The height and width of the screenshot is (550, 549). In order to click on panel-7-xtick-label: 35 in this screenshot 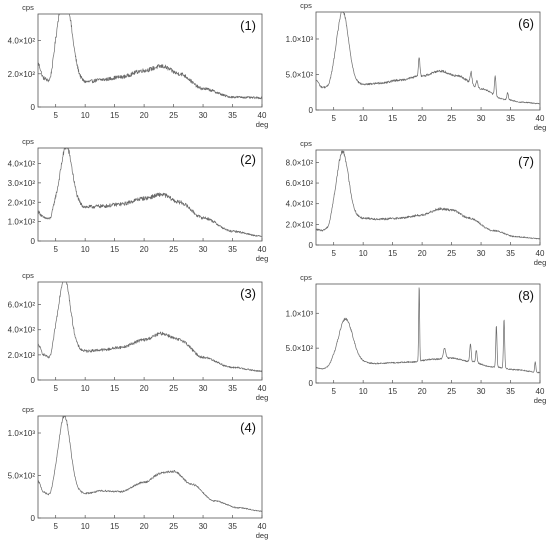, I will do `click(510, 391)`.